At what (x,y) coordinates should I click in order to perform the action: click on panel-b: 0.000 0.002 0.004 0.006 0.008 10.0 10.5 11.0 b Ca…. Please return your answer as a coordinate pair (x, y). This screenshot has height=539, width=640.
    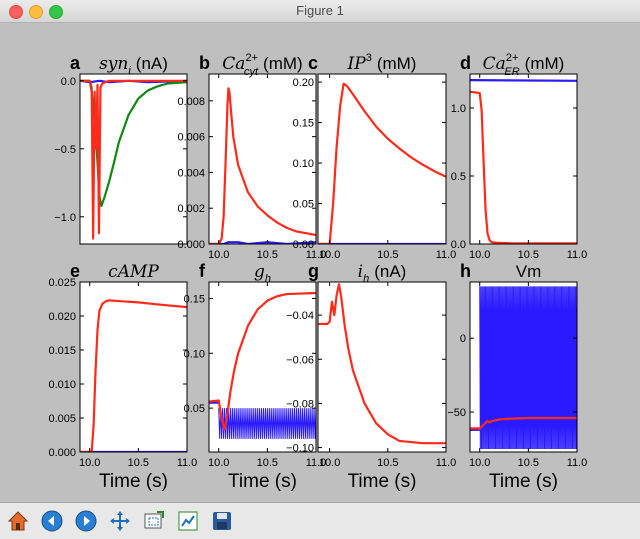
    Looking at the image, I should click on (251, 156).